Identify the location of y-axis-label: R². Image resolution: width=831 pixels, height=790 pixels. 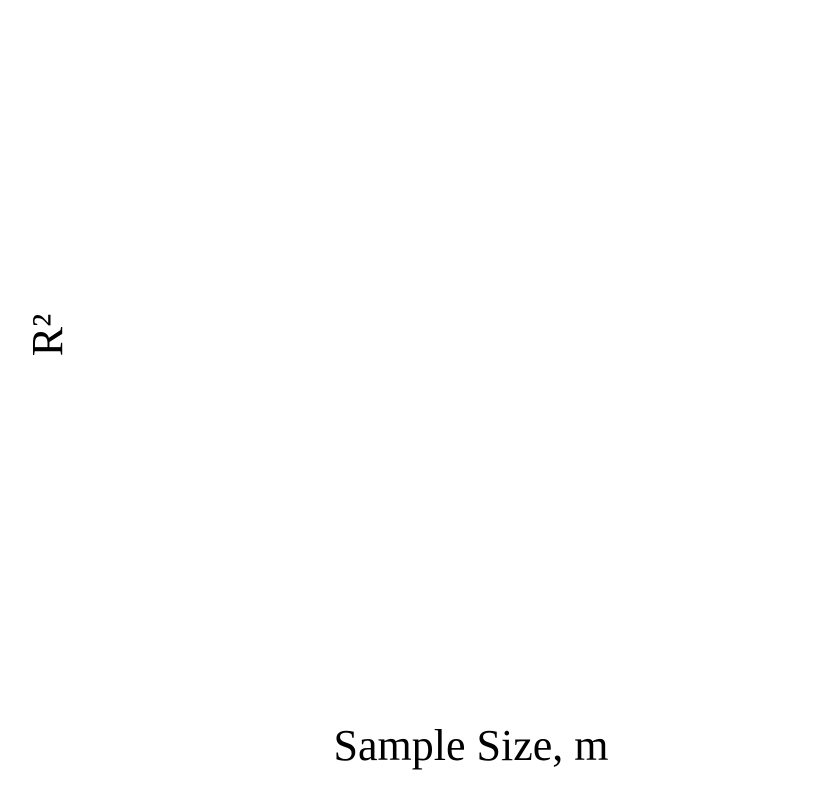
(47, 335).